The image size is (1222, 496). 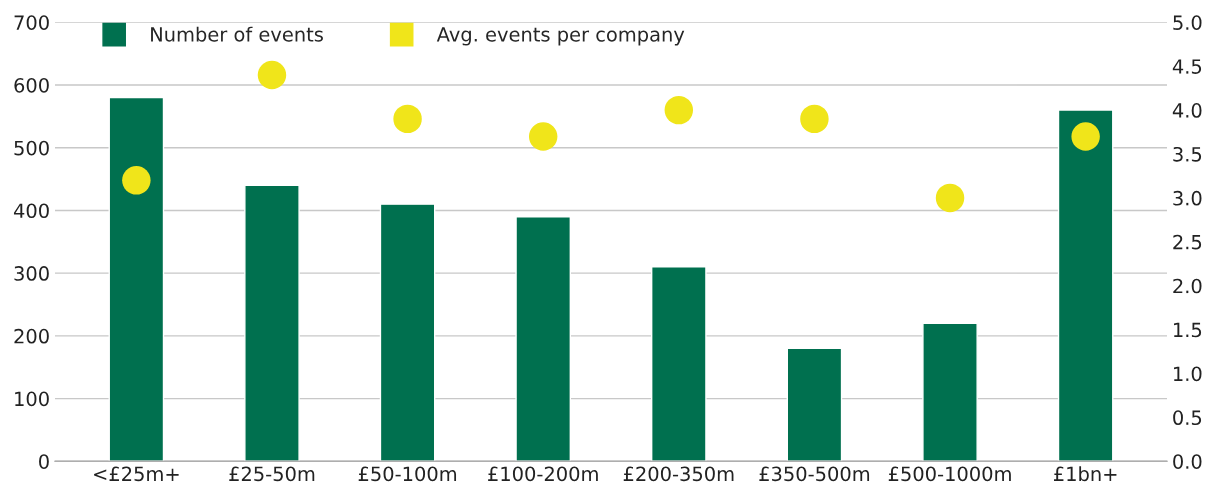 I want to click on y-tick-label: 300, so click(x=31, y=273).